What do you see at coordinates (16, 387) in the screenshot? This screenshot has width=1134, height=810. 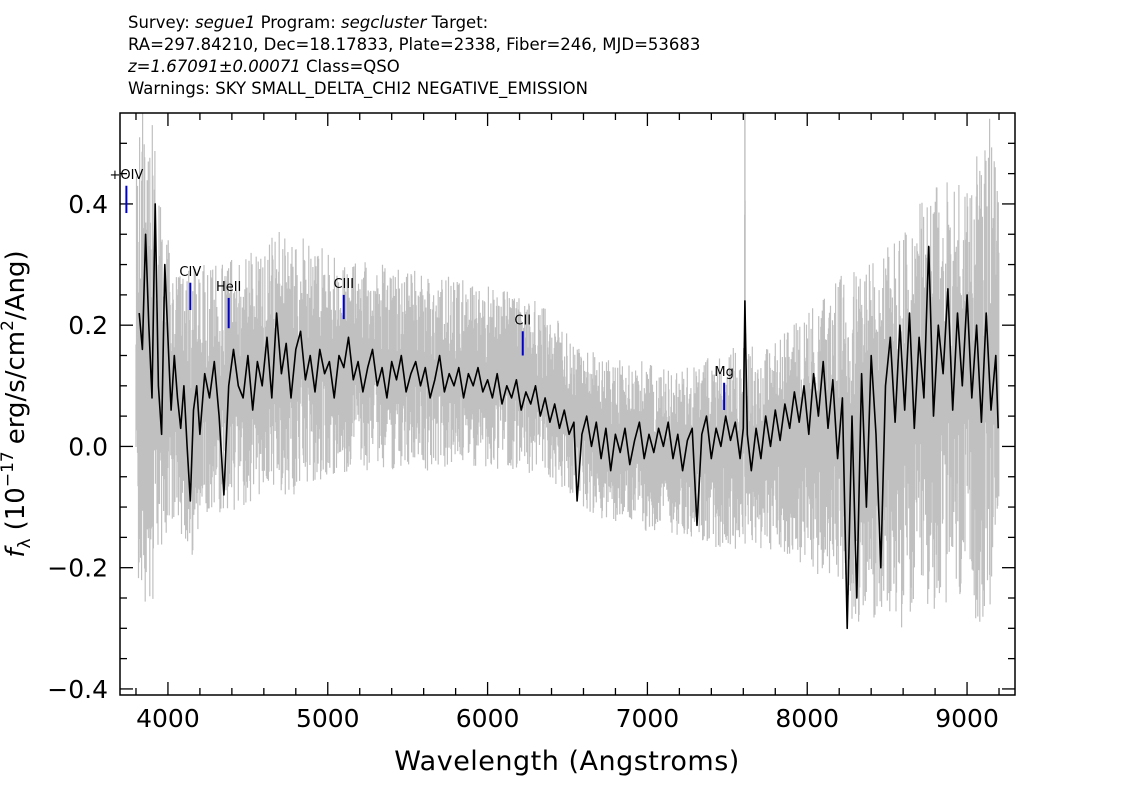 I see `y-axis-unit: erg/s/cm` at bounding box center [16, 387].